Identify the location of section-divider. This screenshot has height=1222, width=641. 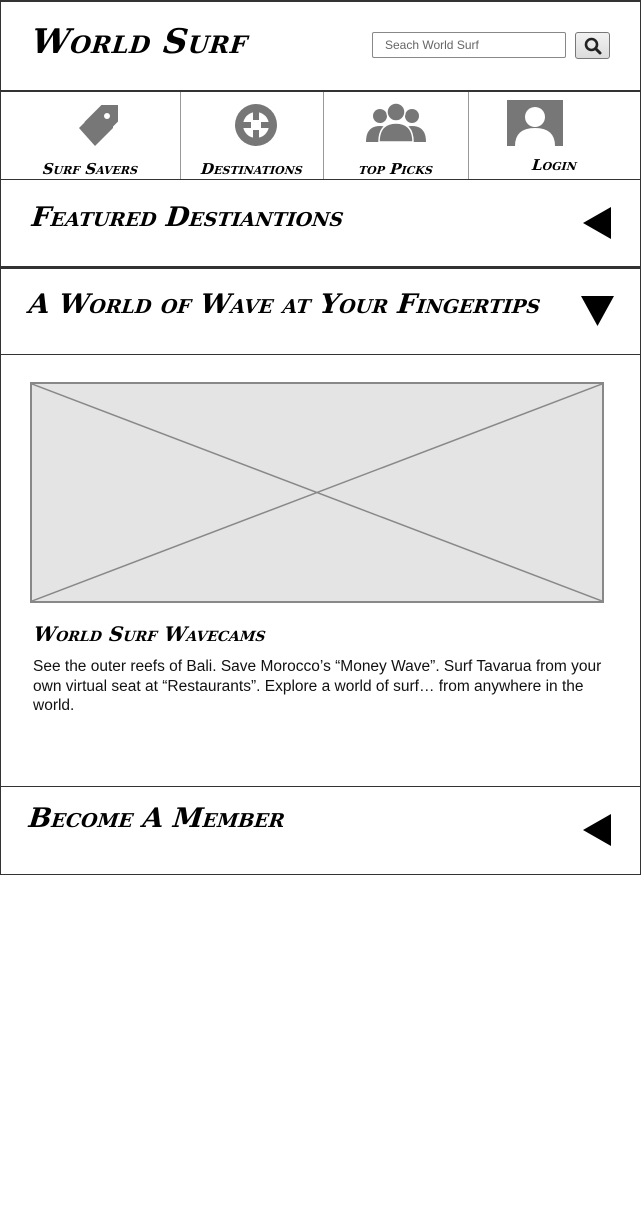
(320, 354).